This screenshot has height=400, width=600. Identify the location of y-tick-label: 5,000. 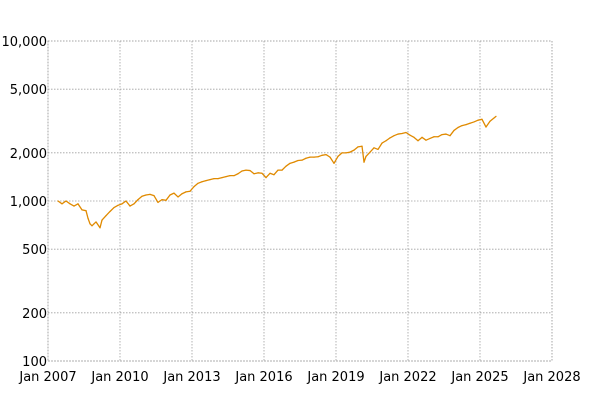
(28, 90).